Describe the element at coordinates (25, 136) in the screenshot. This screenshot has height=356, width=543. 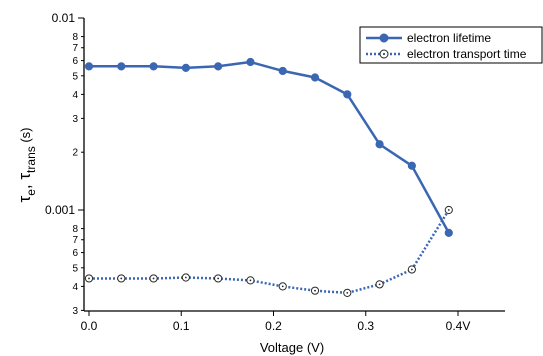
I see `y-axis-title-unit: (s)` at that location.